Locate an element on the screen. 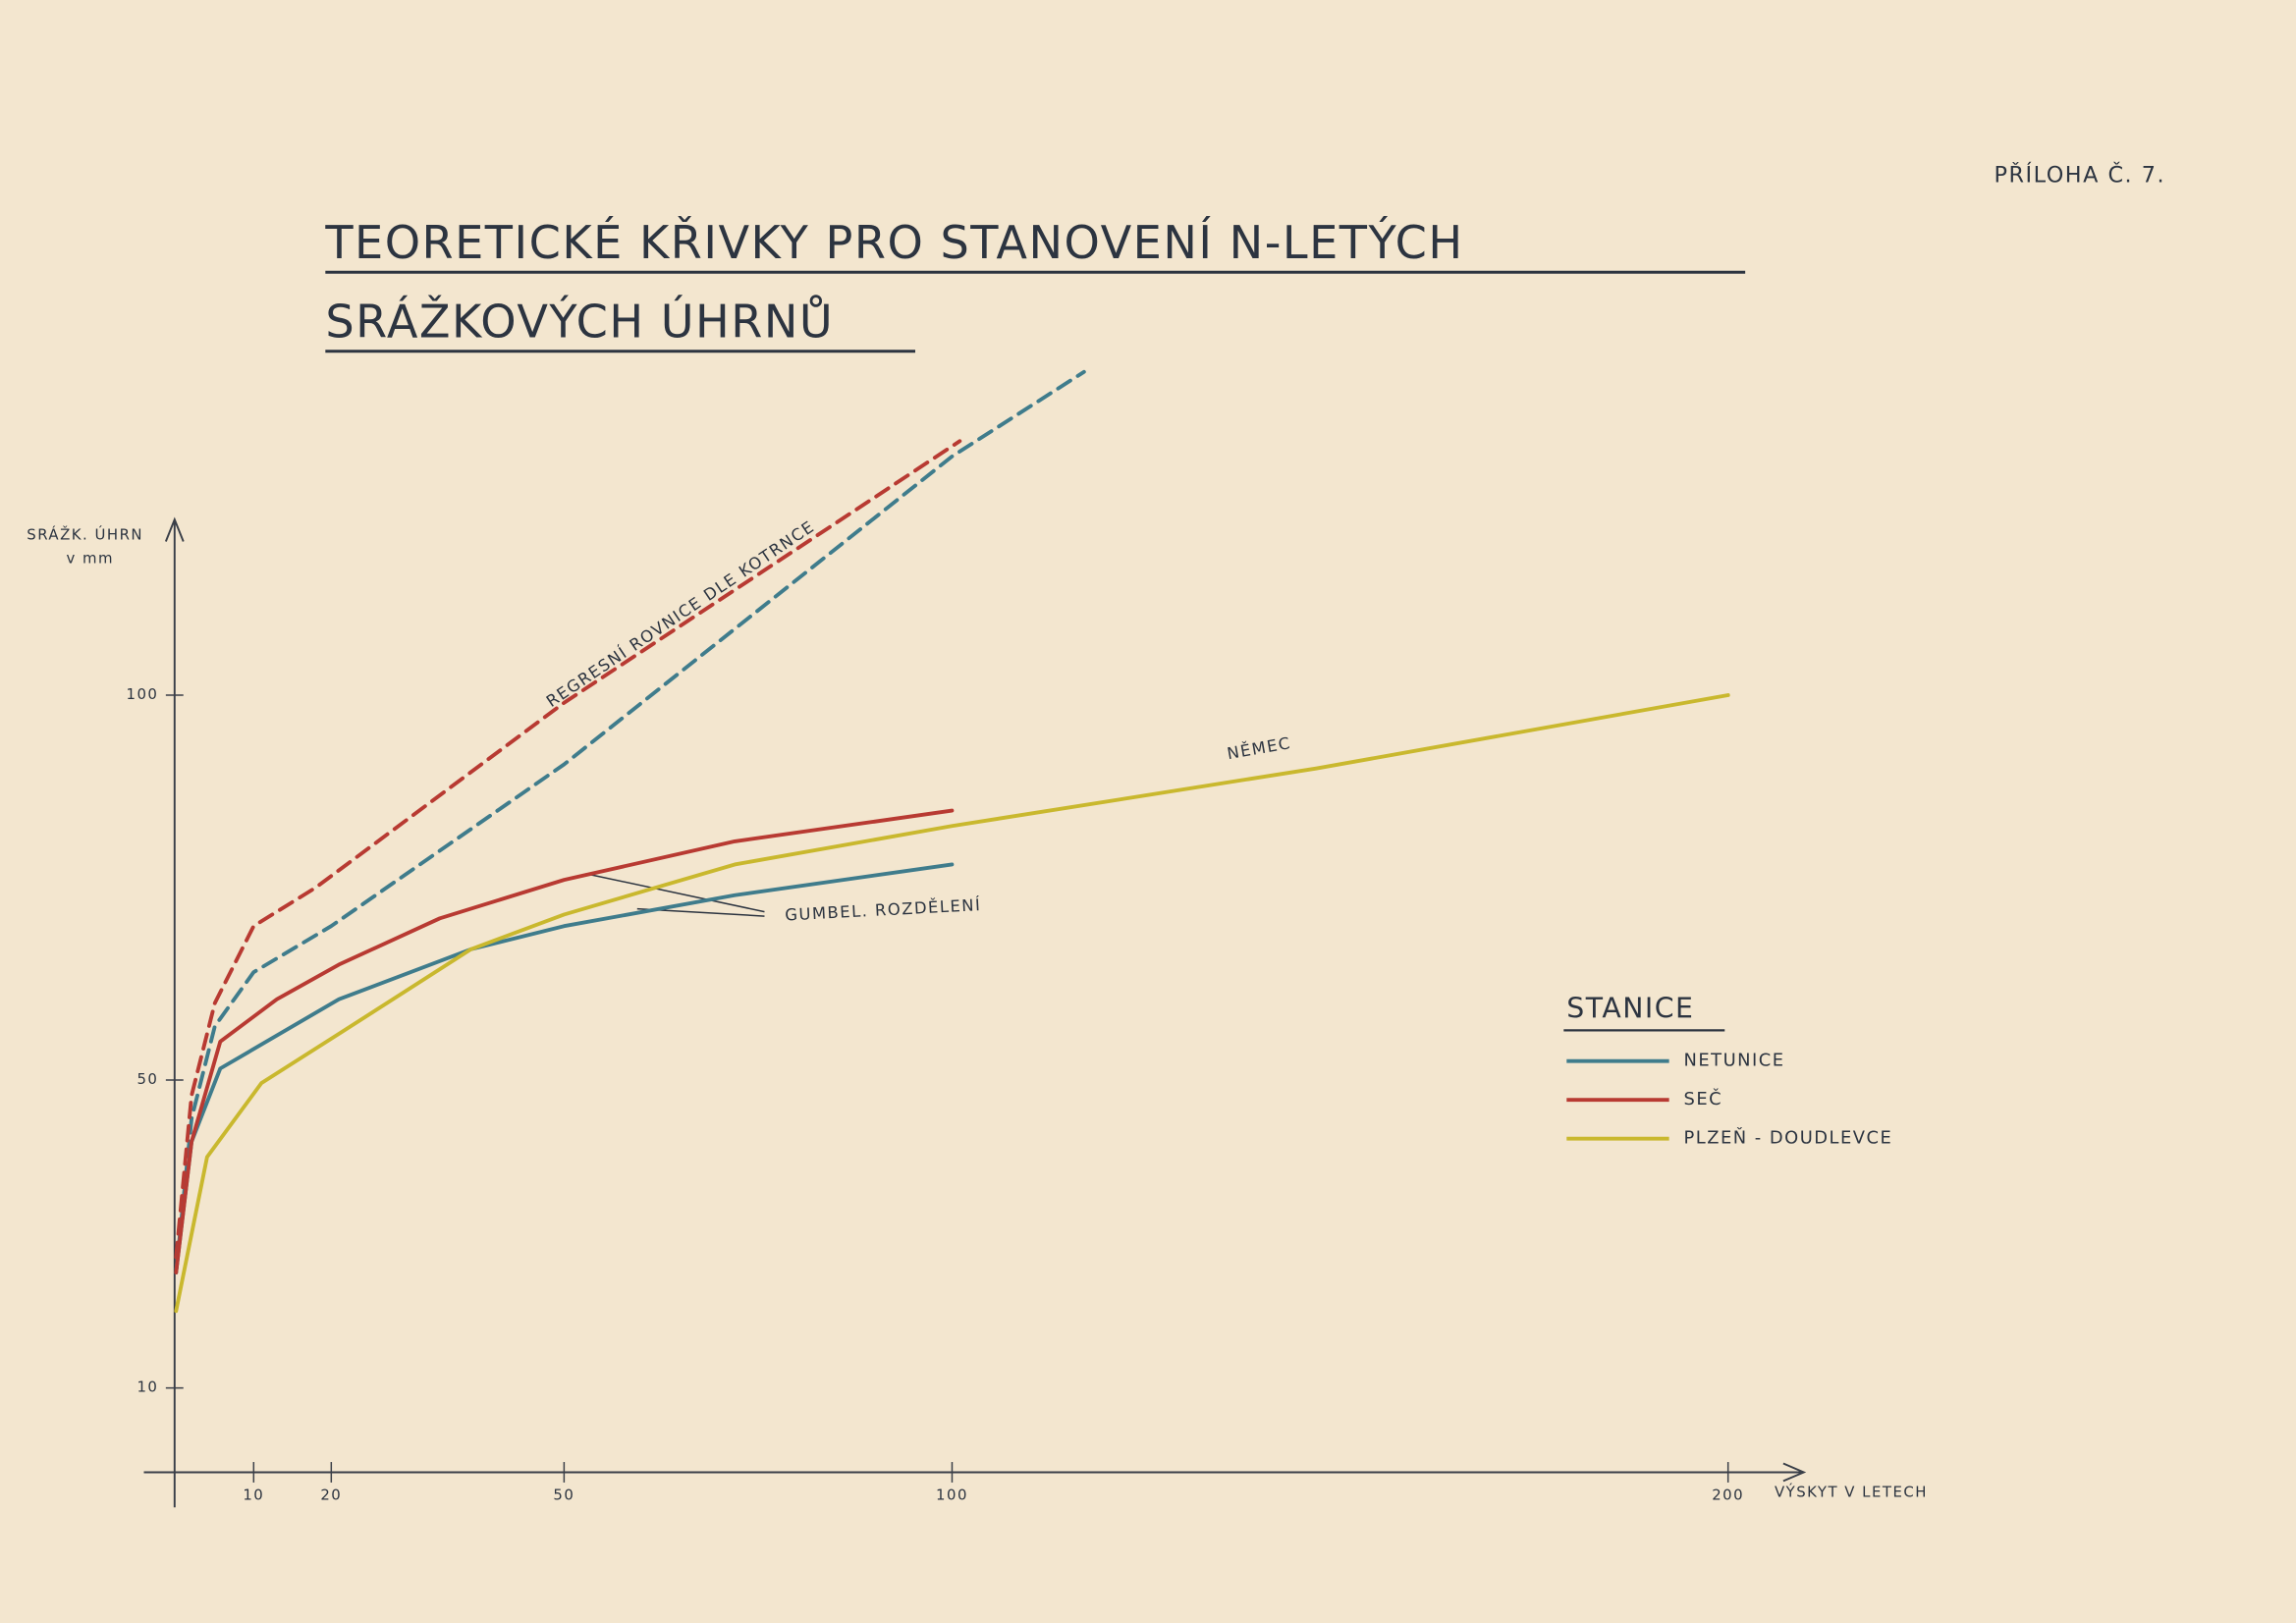  x-tick-label: 50 is located at coordinates (563, 1494).